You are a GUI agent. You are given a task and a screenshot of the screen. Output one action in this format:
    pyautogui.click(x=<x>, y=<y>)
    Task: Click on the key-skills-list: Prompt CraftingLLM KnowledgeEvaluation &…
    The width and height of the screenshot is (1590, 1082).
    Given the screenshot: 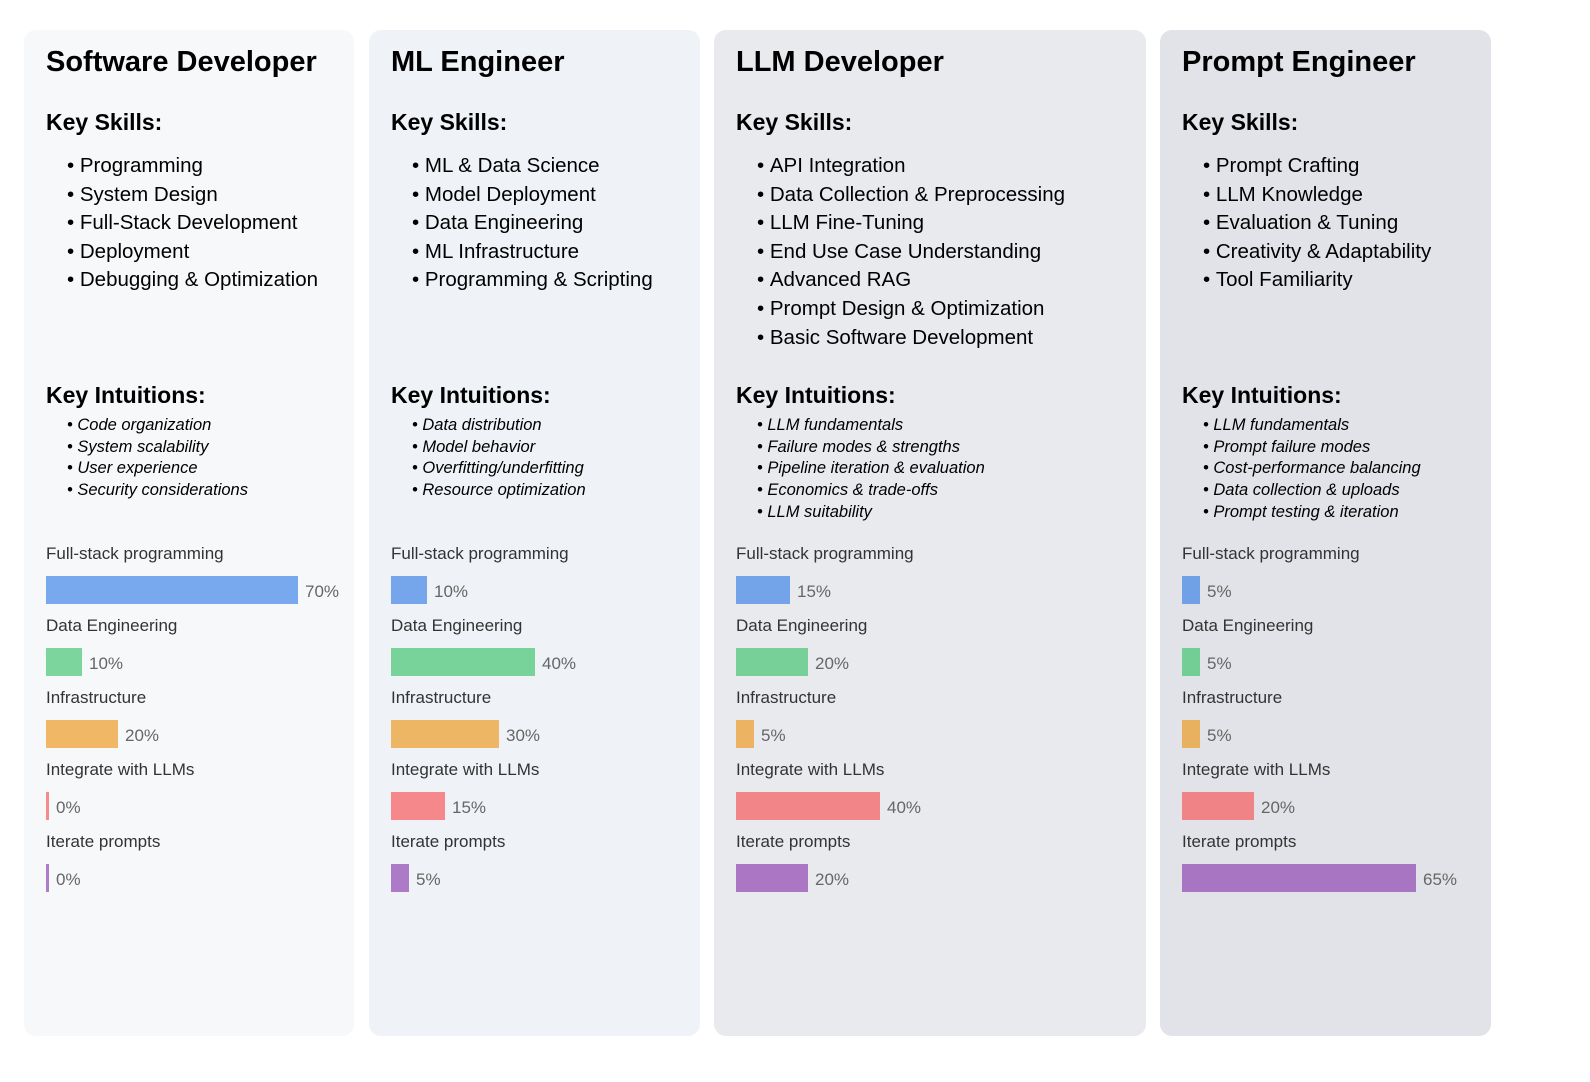 What is the action you would take?
    pyautogui.click(x=1317, y=223)
    